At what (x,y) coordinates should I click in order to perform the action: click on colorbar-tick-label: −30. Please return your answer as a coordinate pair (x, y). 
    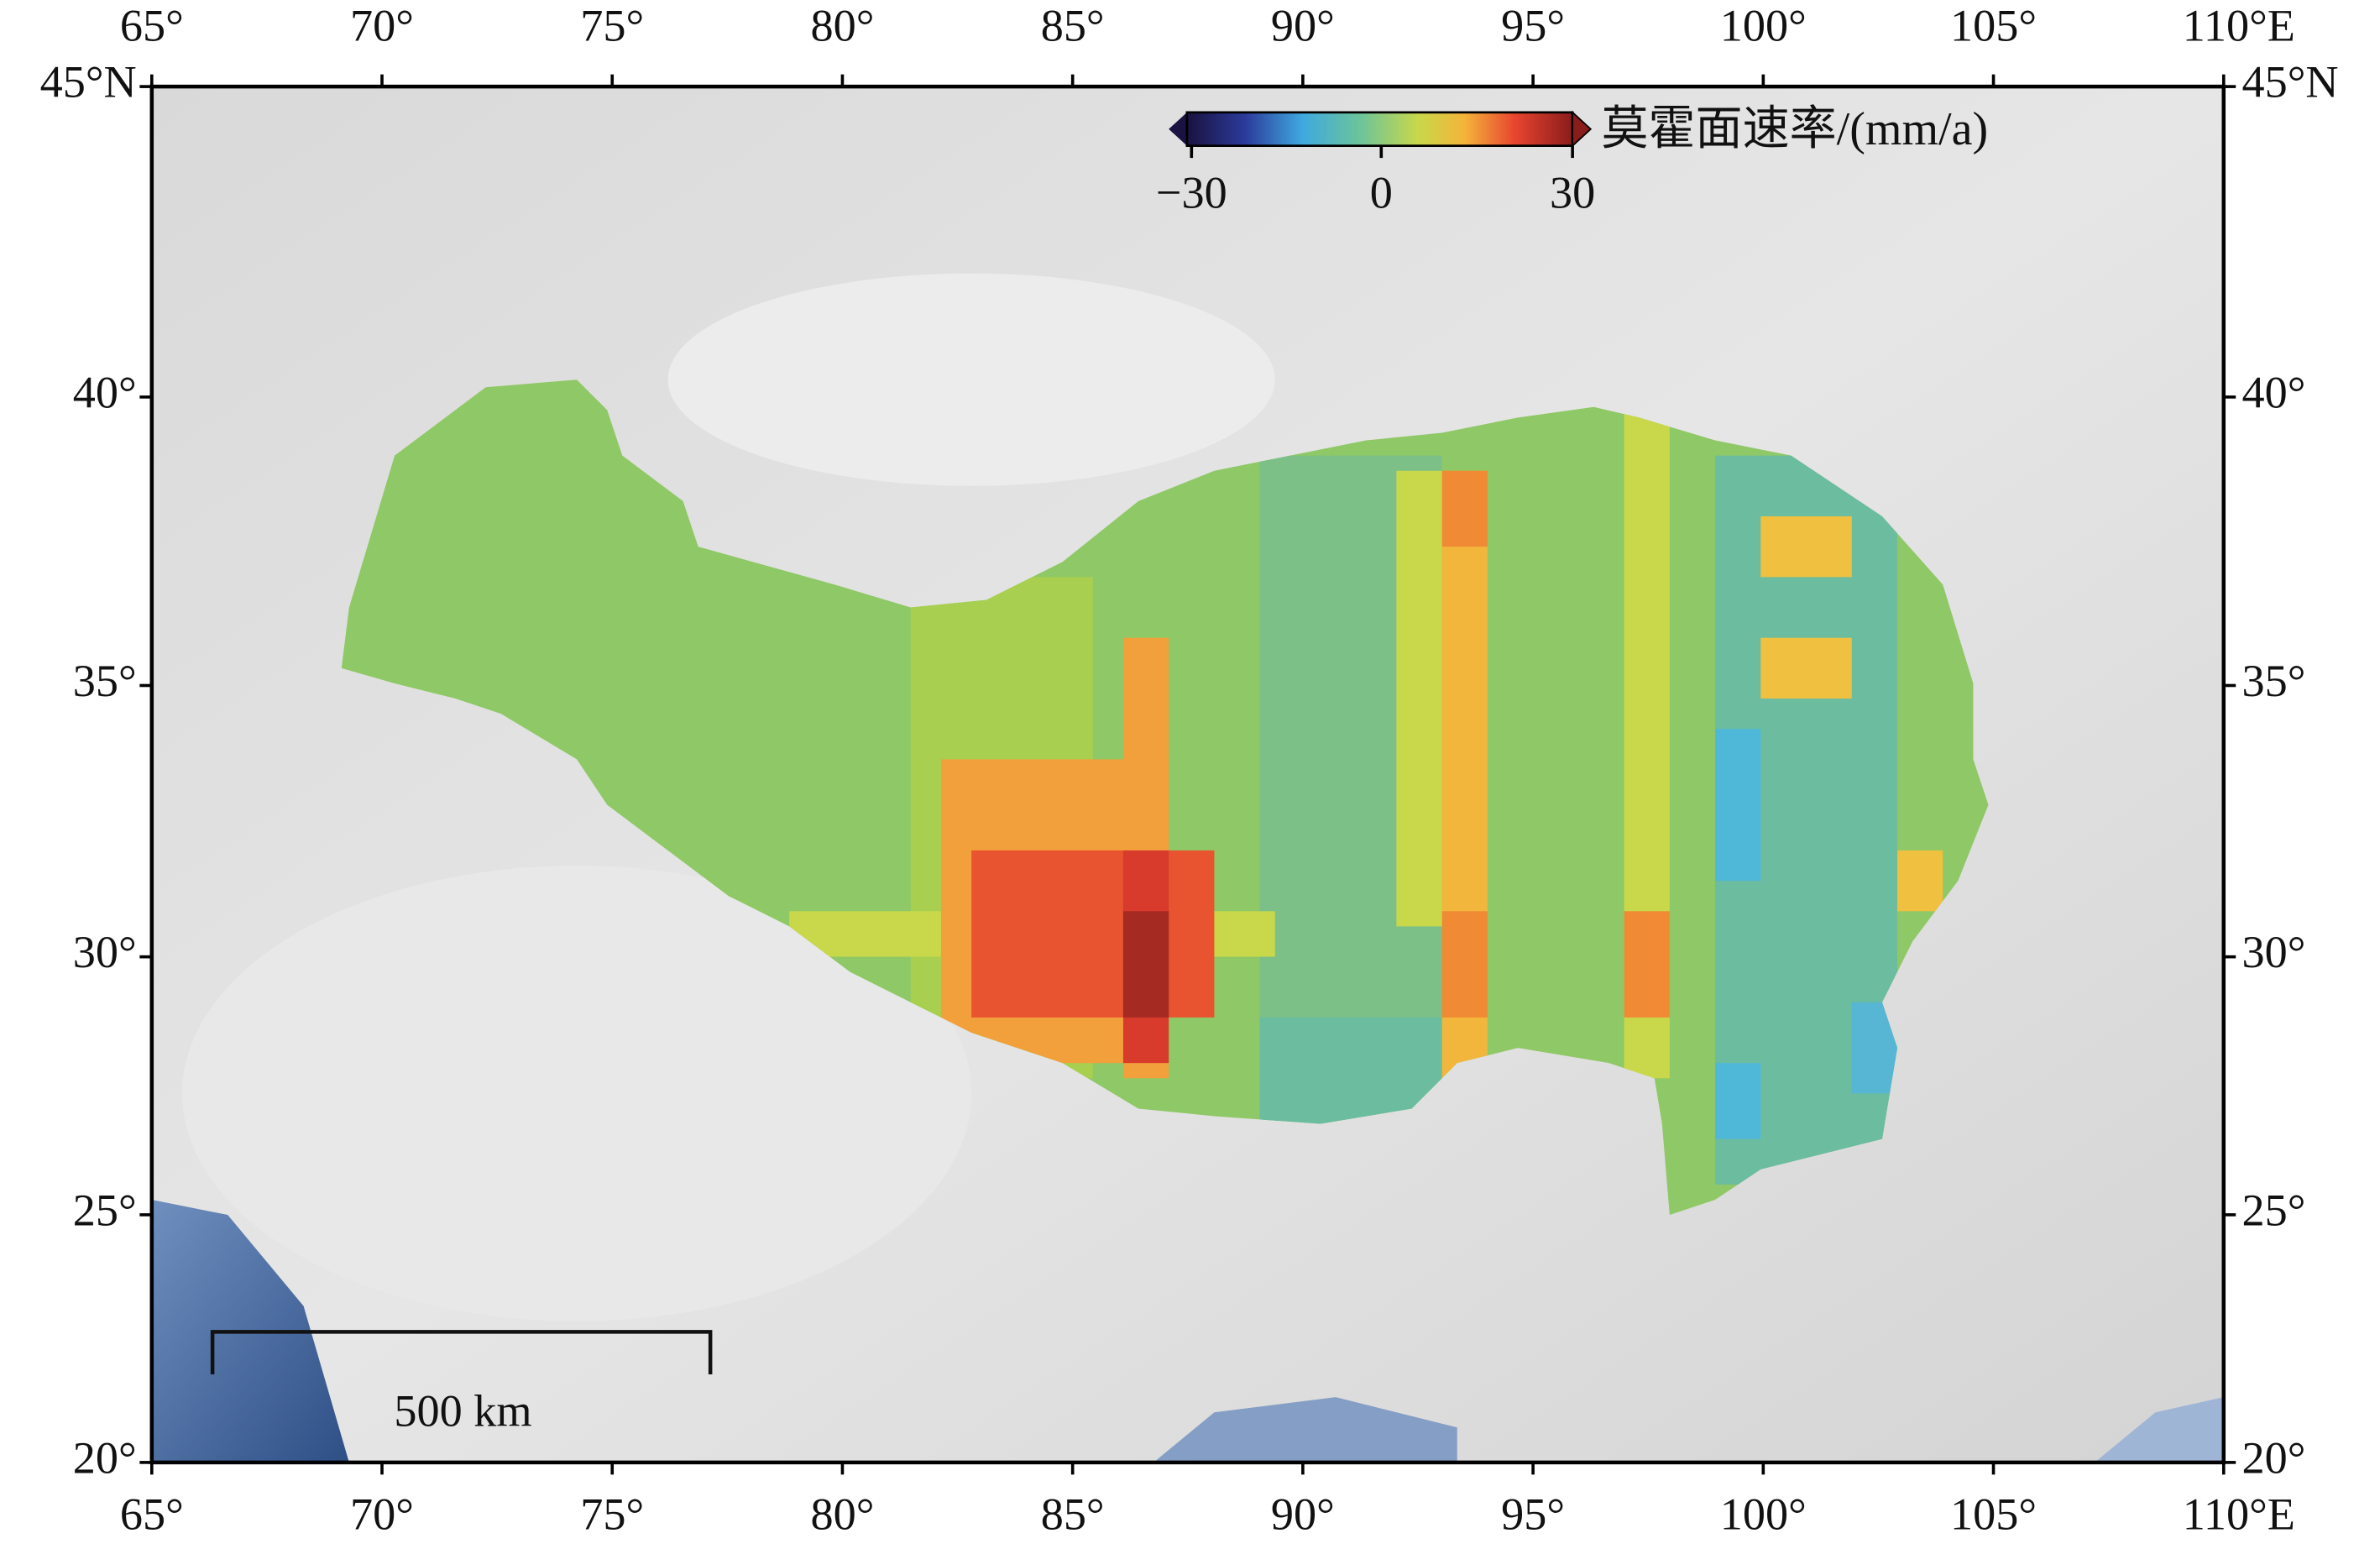
    Looking at the image, I should click on (1191, 193).